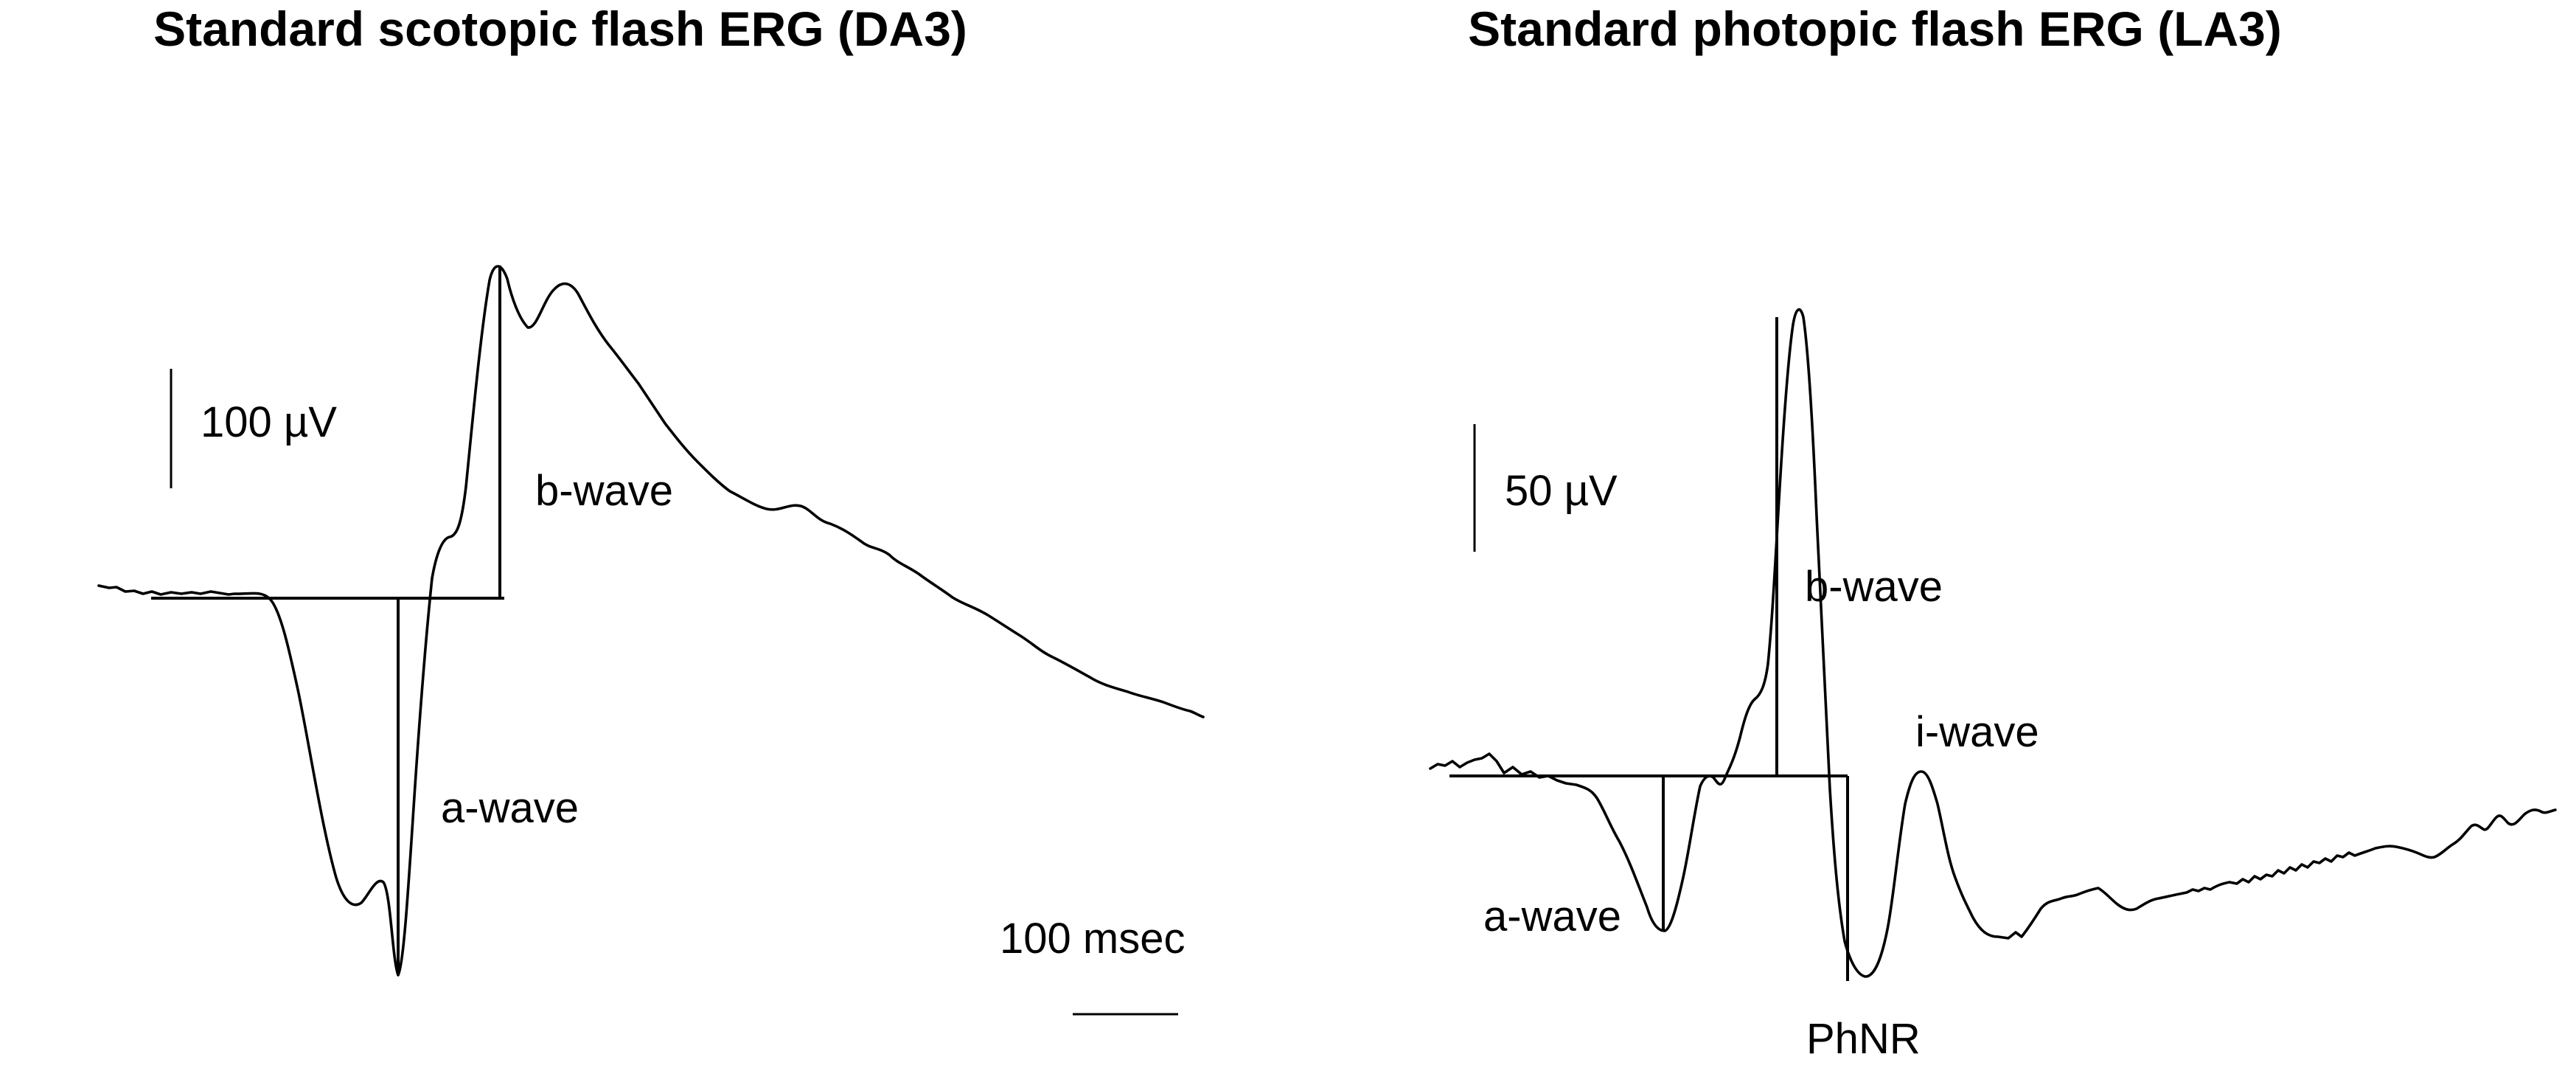  I want to click on scotopic-b-wave-label: b-wave, so click(604, 491).